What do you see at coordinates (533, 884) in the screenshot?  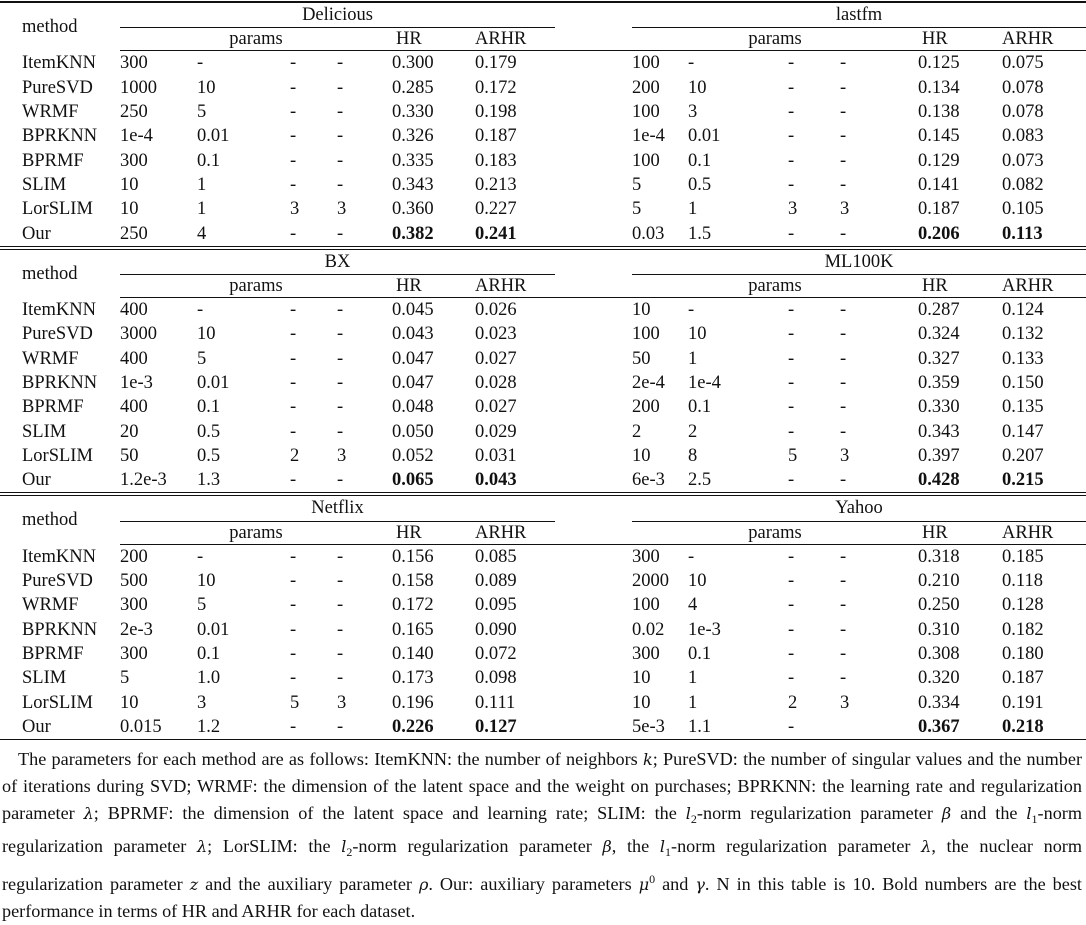 I see `caption-text: . Our: auxiliary parameters` at bounding box center [533, 884].